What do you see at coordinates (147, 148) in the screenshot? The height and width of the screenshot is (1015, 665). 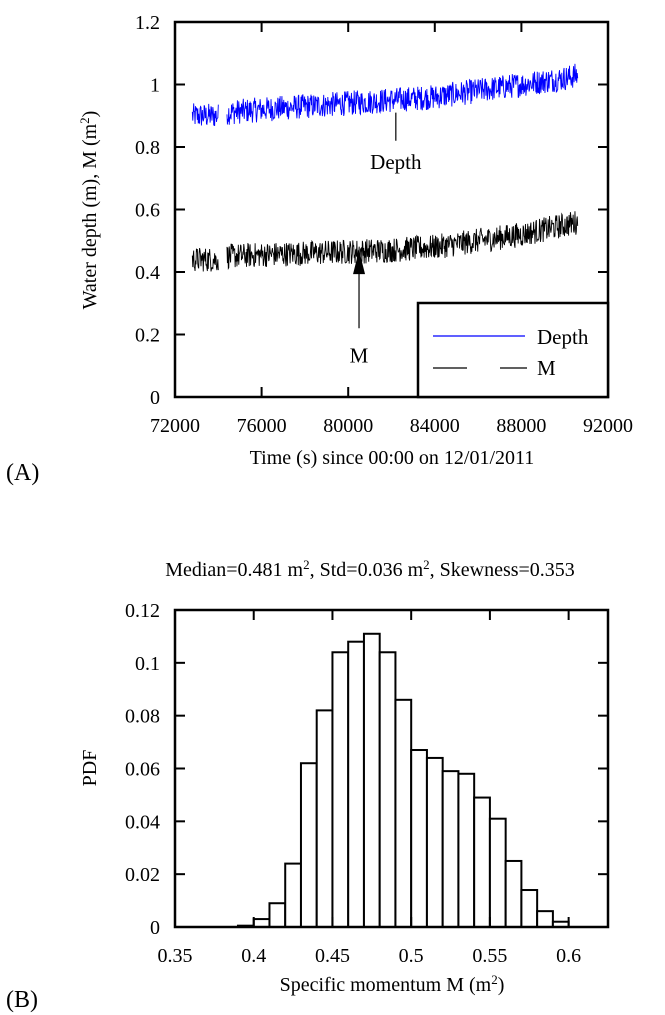 I see `y-tick-label: 0.8` at bounding box center [147, 148].